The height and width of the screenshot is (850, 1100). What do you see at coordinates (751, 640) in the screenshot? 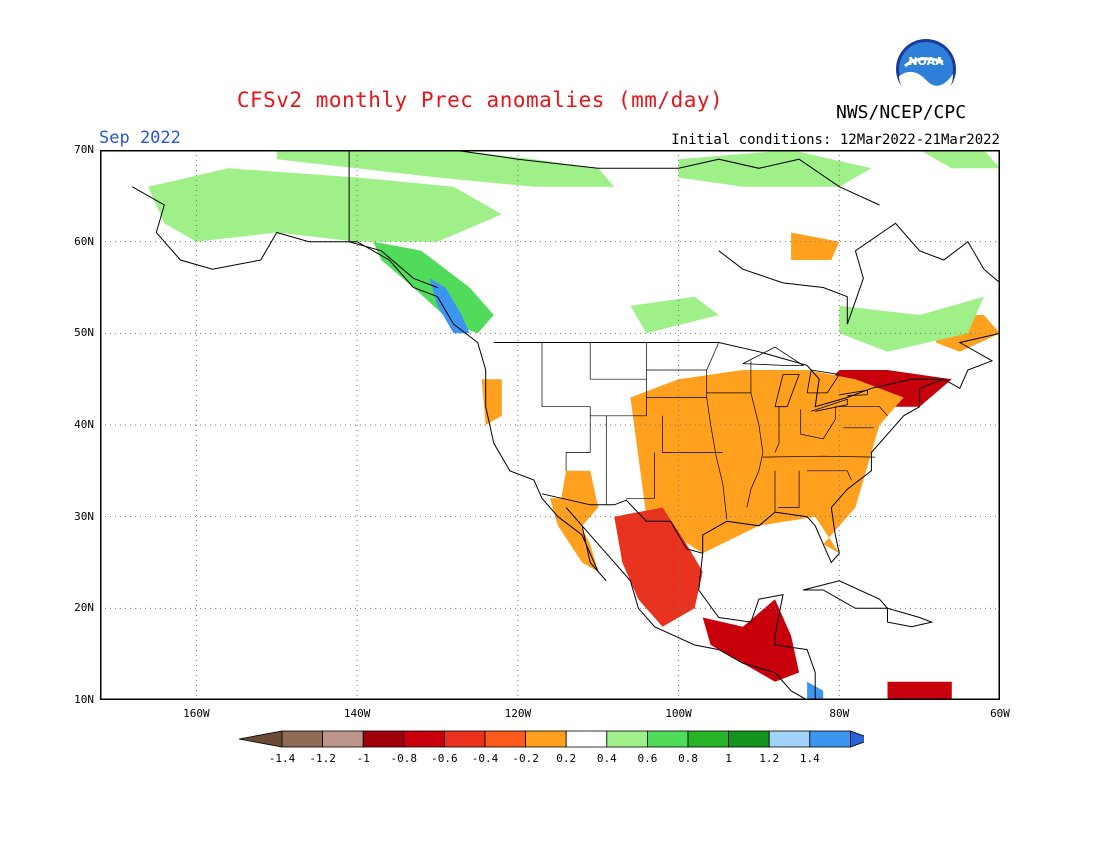
I see `region-central-america-dry` at bounding box center [751, 640].